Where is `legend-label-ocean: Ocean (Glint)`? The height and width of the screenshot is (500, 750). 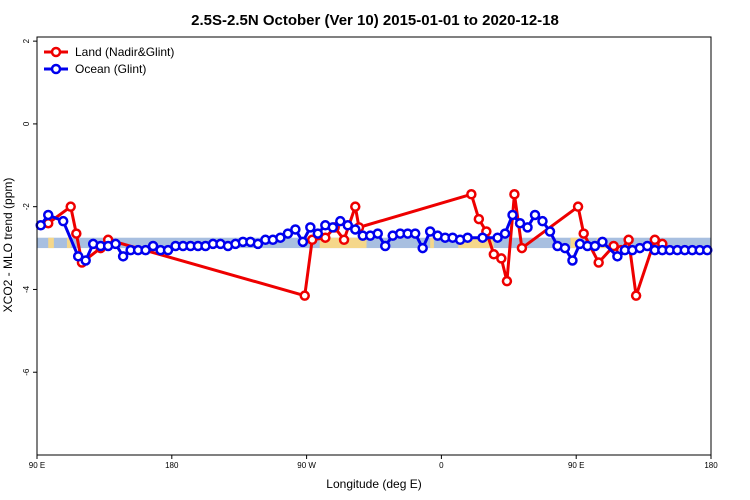 legend-label-ocean: Ocean (Glint) is located at coordinates (110, 69).